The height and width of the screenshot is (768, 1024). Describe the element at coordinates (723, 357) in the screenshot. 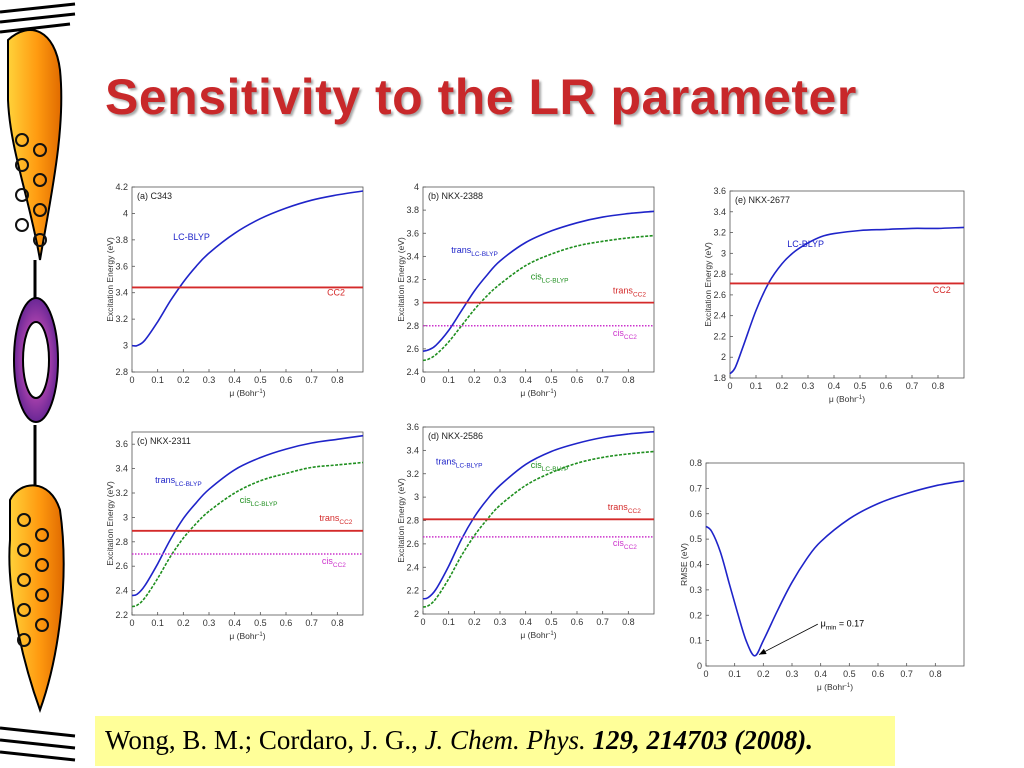

I see `y-tick-label: 2` at that location.